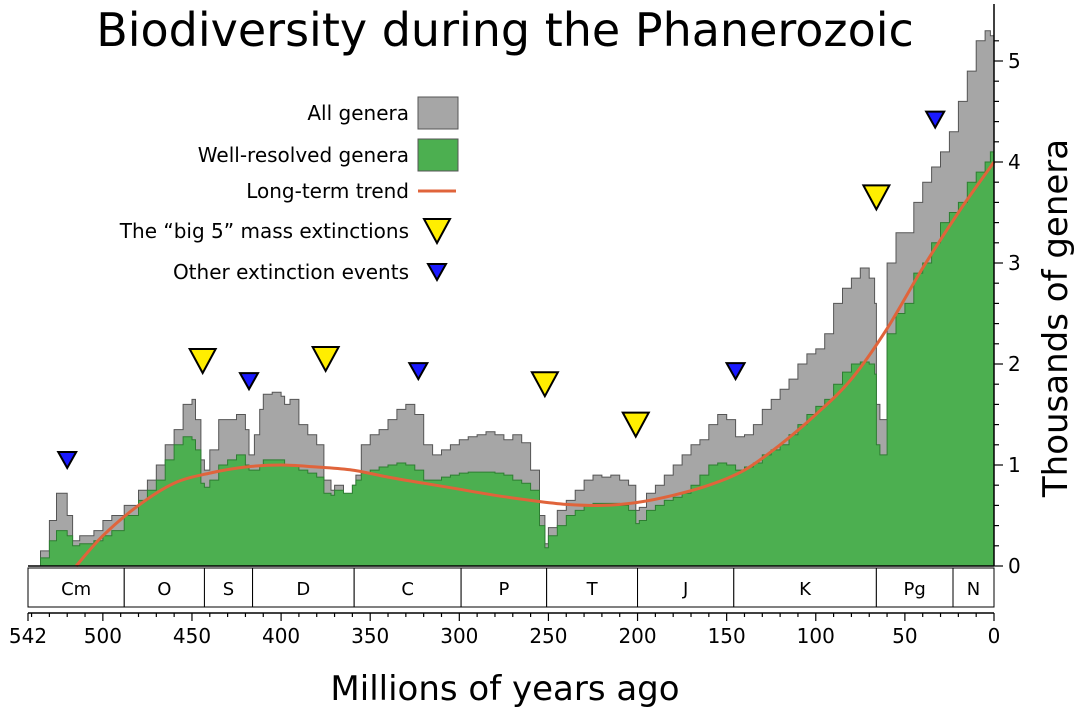  I want to click on chart-title: Biodiversity during the Phanerozoic, so click(505, 30).